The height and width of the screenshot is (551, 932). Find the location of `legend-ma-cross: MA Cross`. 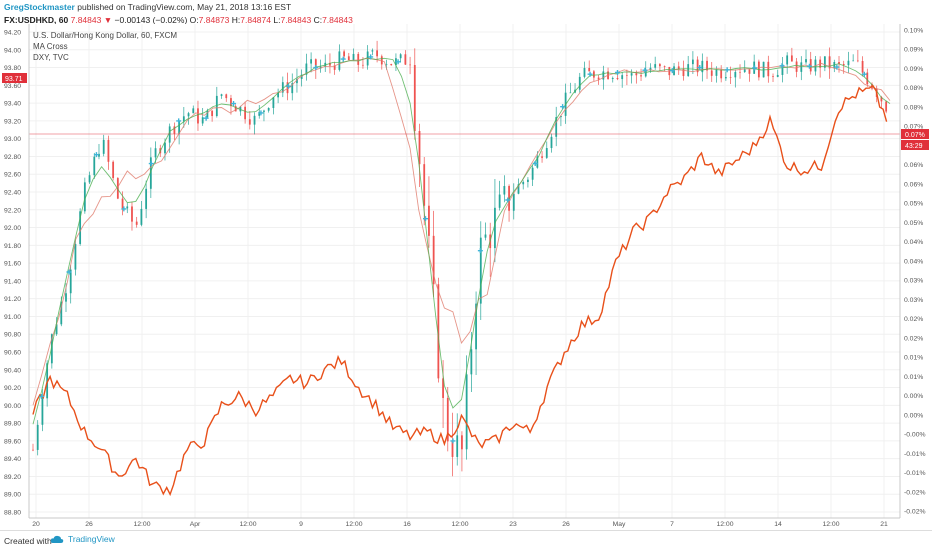

legend-ma-cross: MA Cross is located at coordinates (50, 46).